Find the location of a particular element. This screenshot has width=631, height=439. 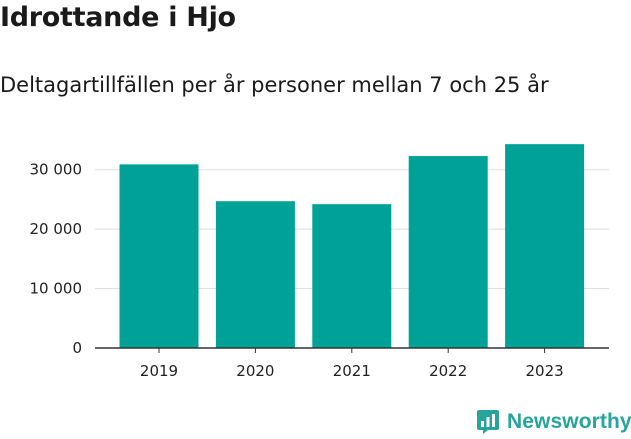

y-tick-label: 10 000 is located at coordinates (56, 289).